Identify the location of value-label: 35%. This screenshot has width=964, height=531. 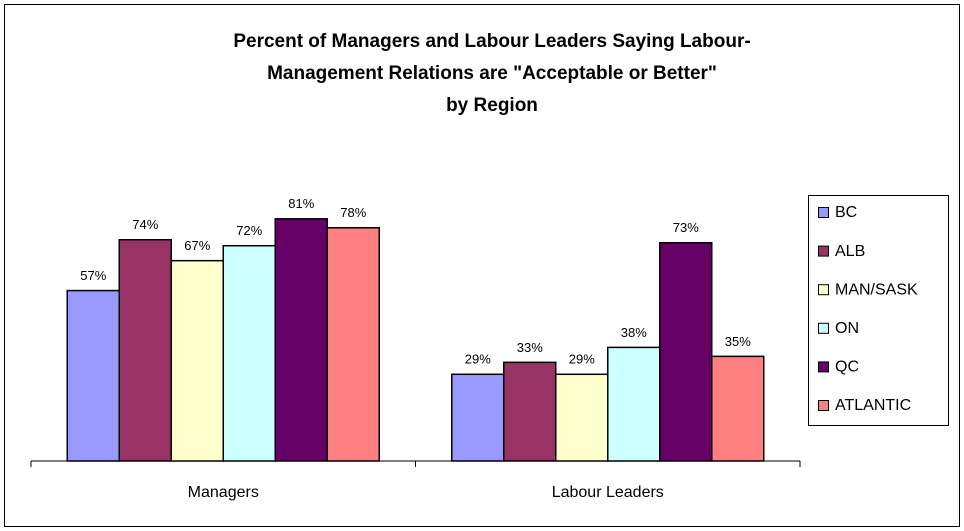
(738, 341).